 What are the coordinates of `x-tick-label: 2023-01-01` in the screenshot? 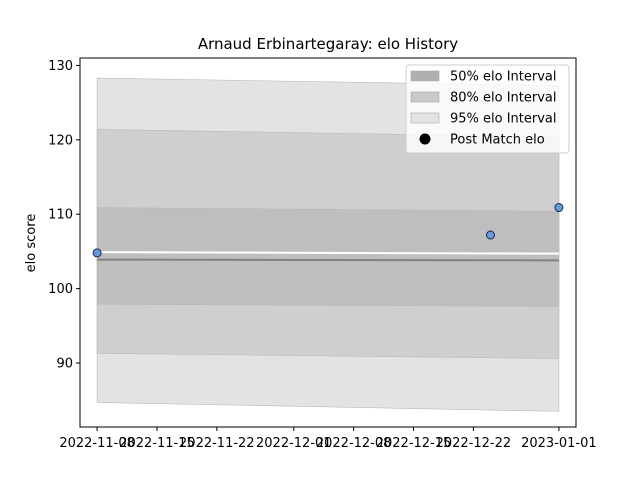 It's located at (559, 443).